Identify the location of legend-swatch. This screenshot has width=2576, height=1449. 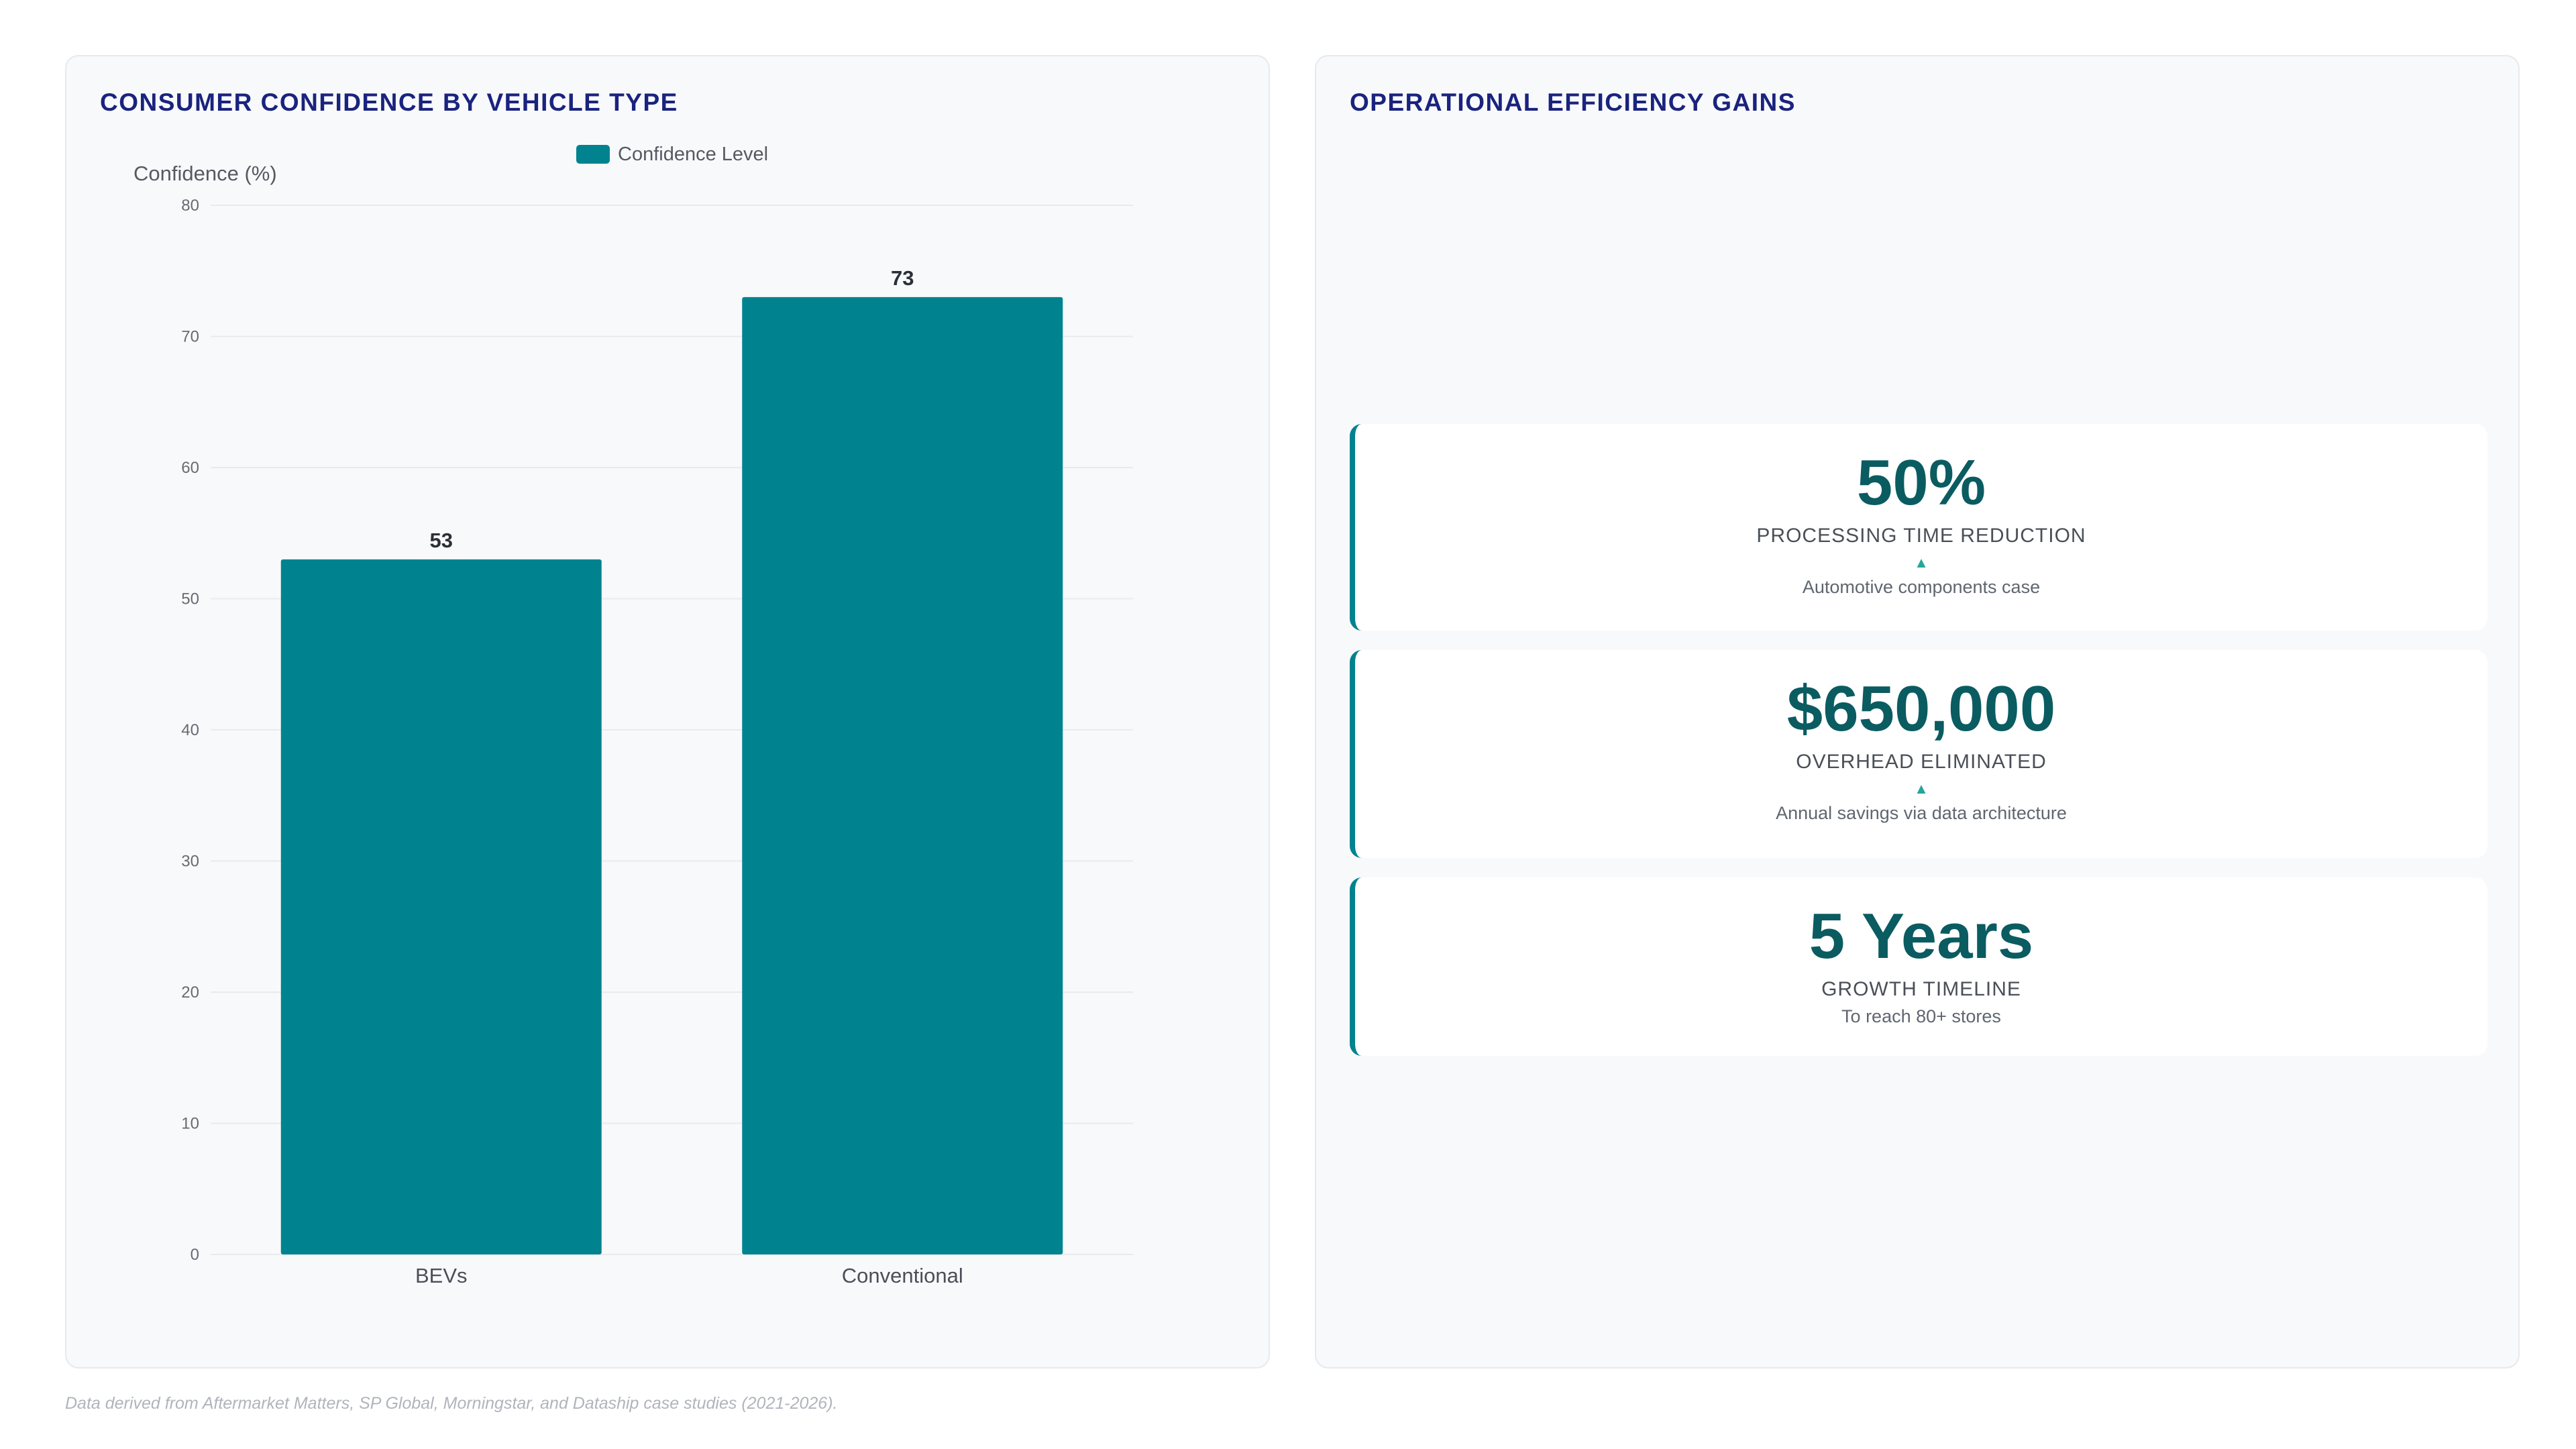
(593, 154).